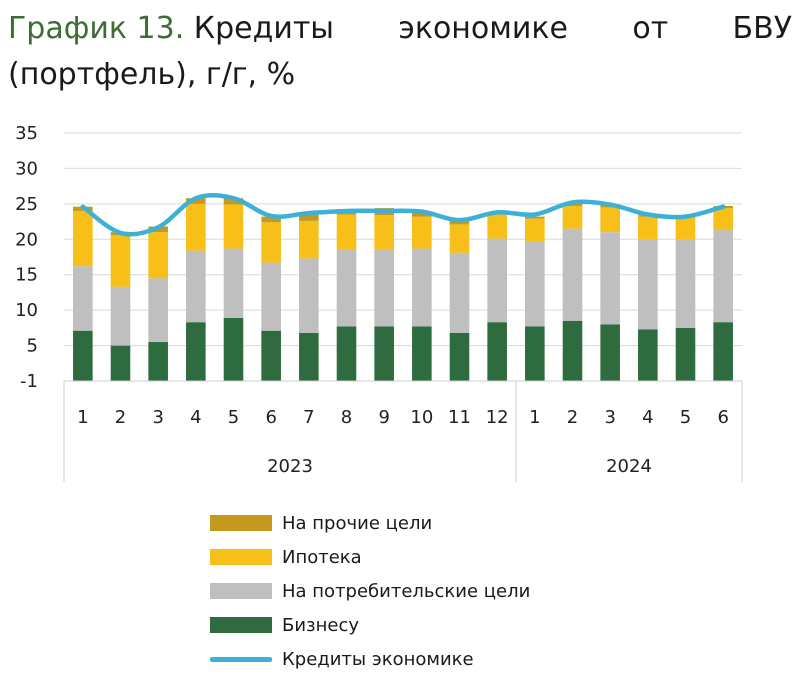 The width and height of the screenshot is (800, 682). Describe the element at coordinates (263, 28) in the screenshot. I see `title-word-1: Кредиты` at that location.